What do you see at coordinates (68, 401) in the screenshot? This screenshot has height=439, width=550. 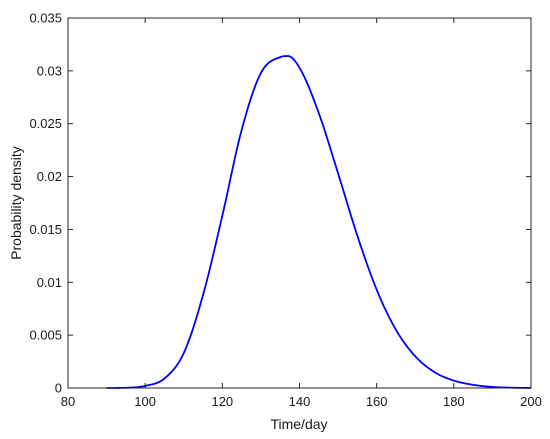 I see `x-tick-label: 80` at bounding box center [68, 401].